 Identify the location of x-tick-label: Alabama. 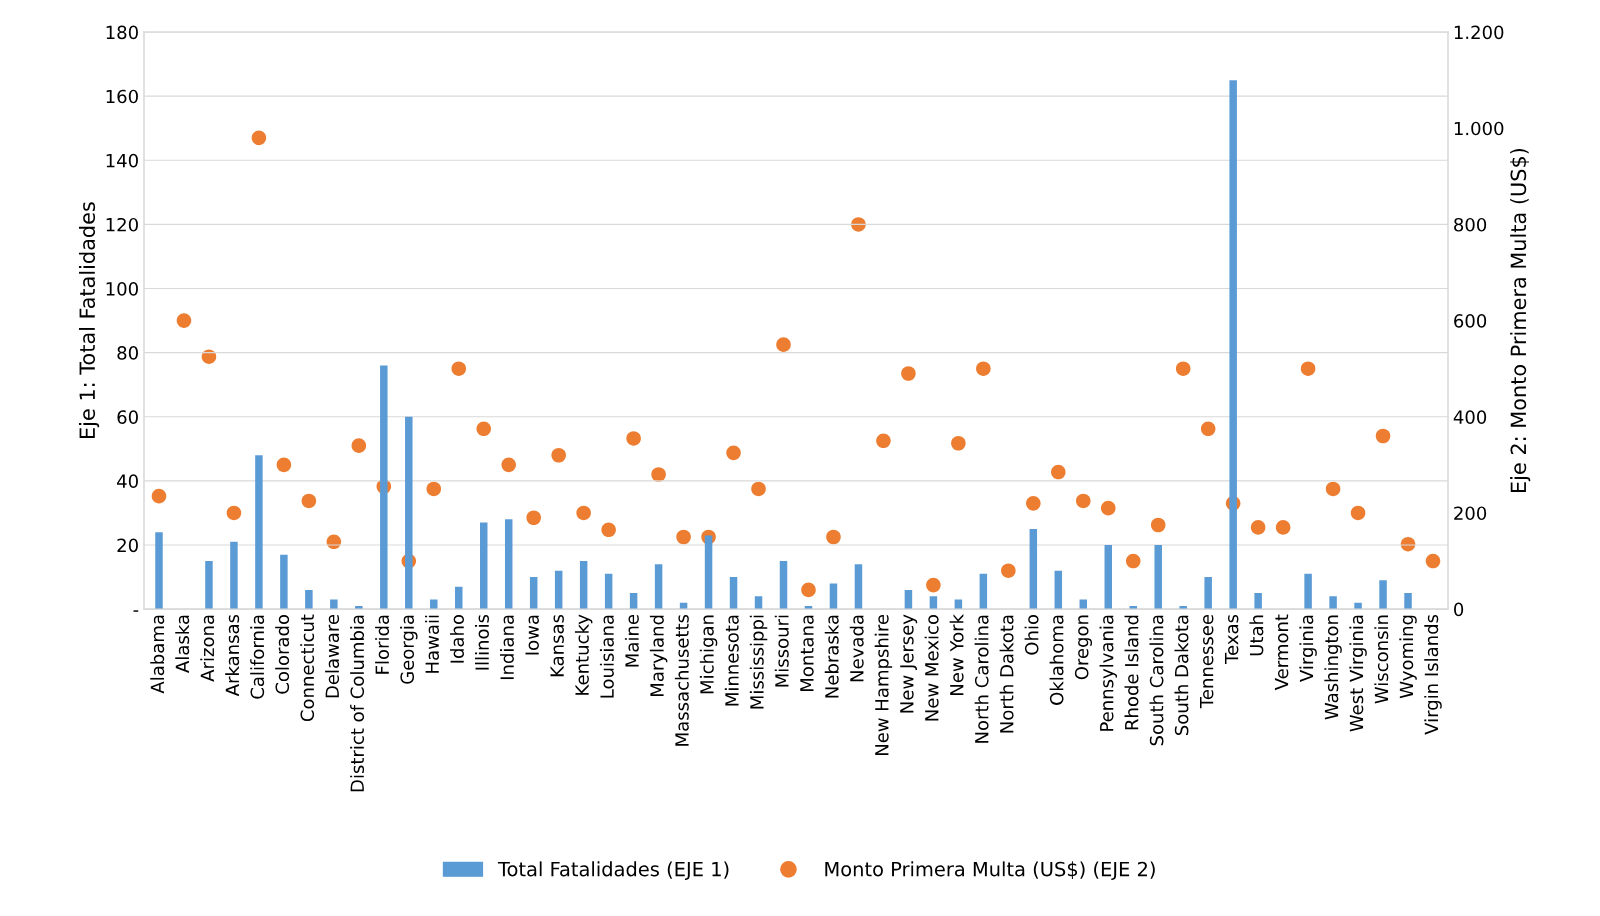
(157, 654).